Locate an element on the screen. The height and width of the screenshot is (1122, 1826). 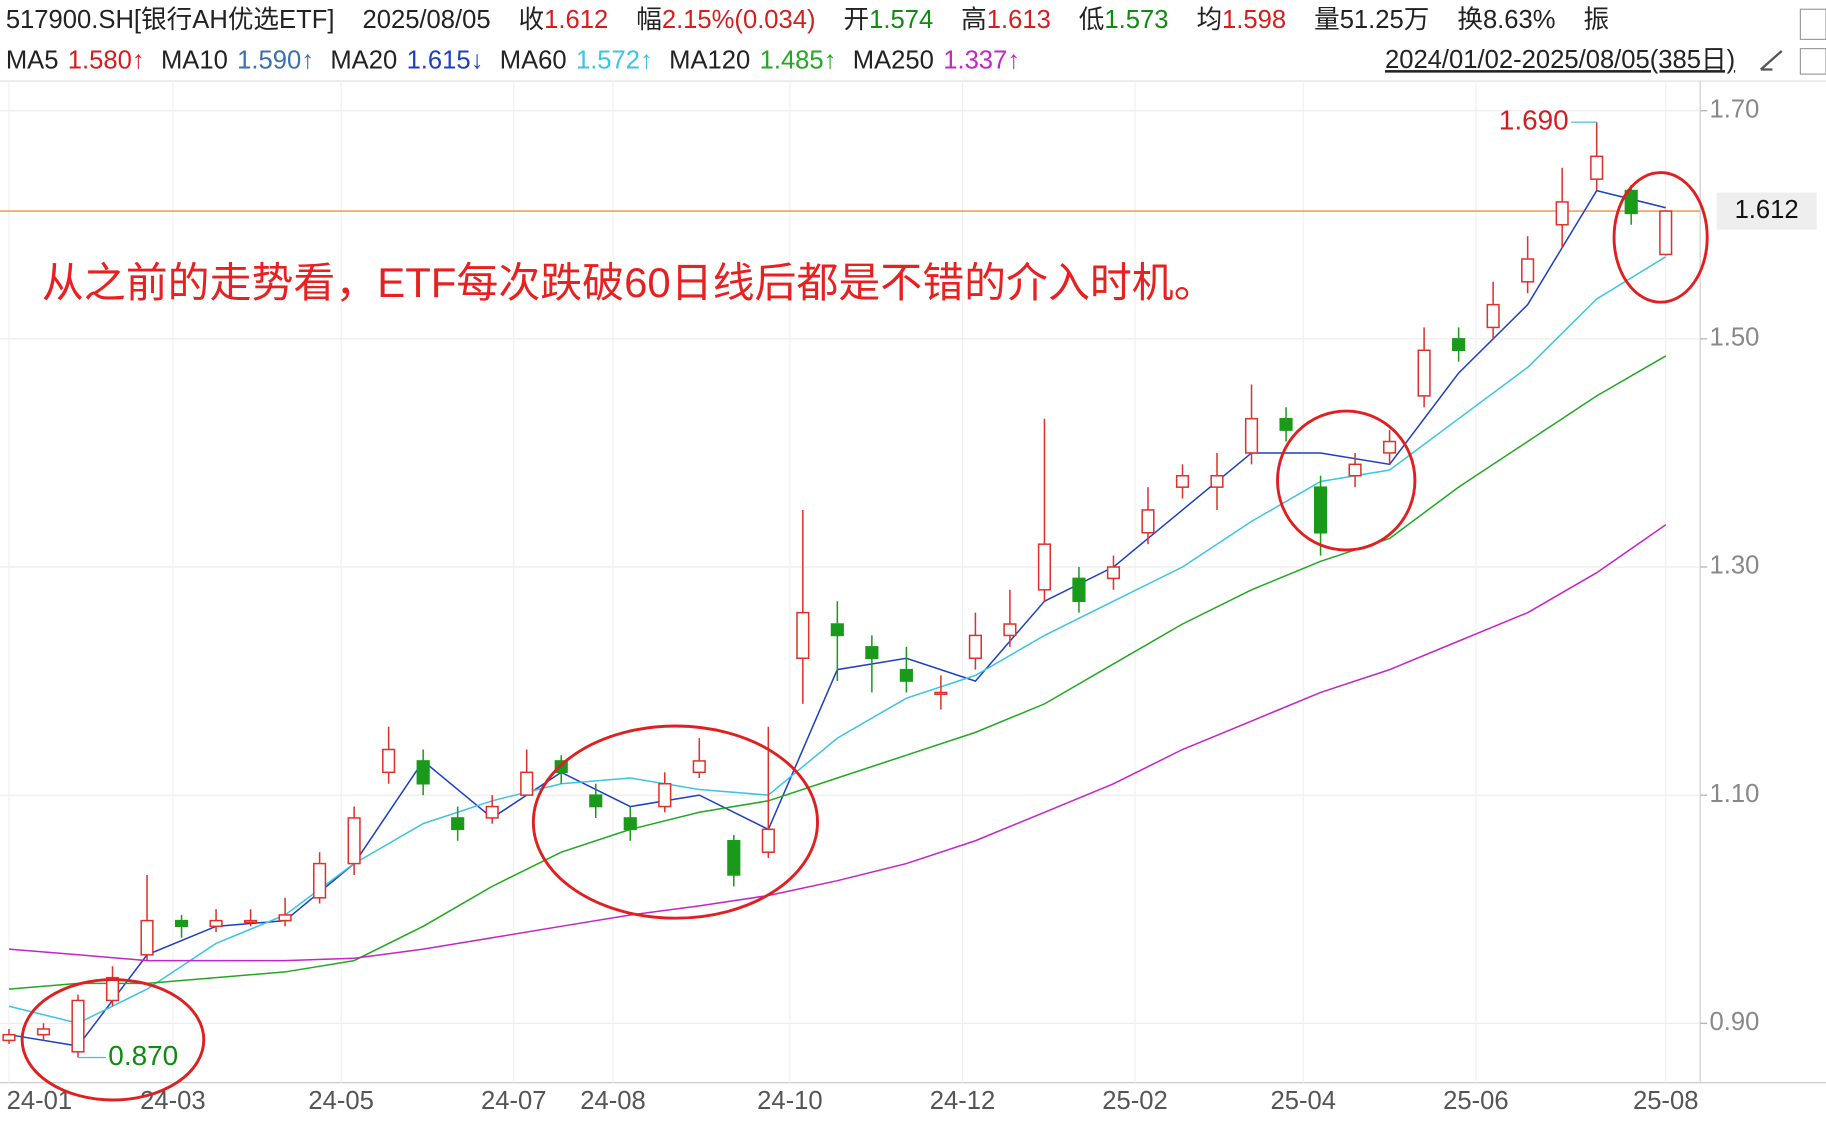
quote-label: 收 is located at coordinates (532, 20).